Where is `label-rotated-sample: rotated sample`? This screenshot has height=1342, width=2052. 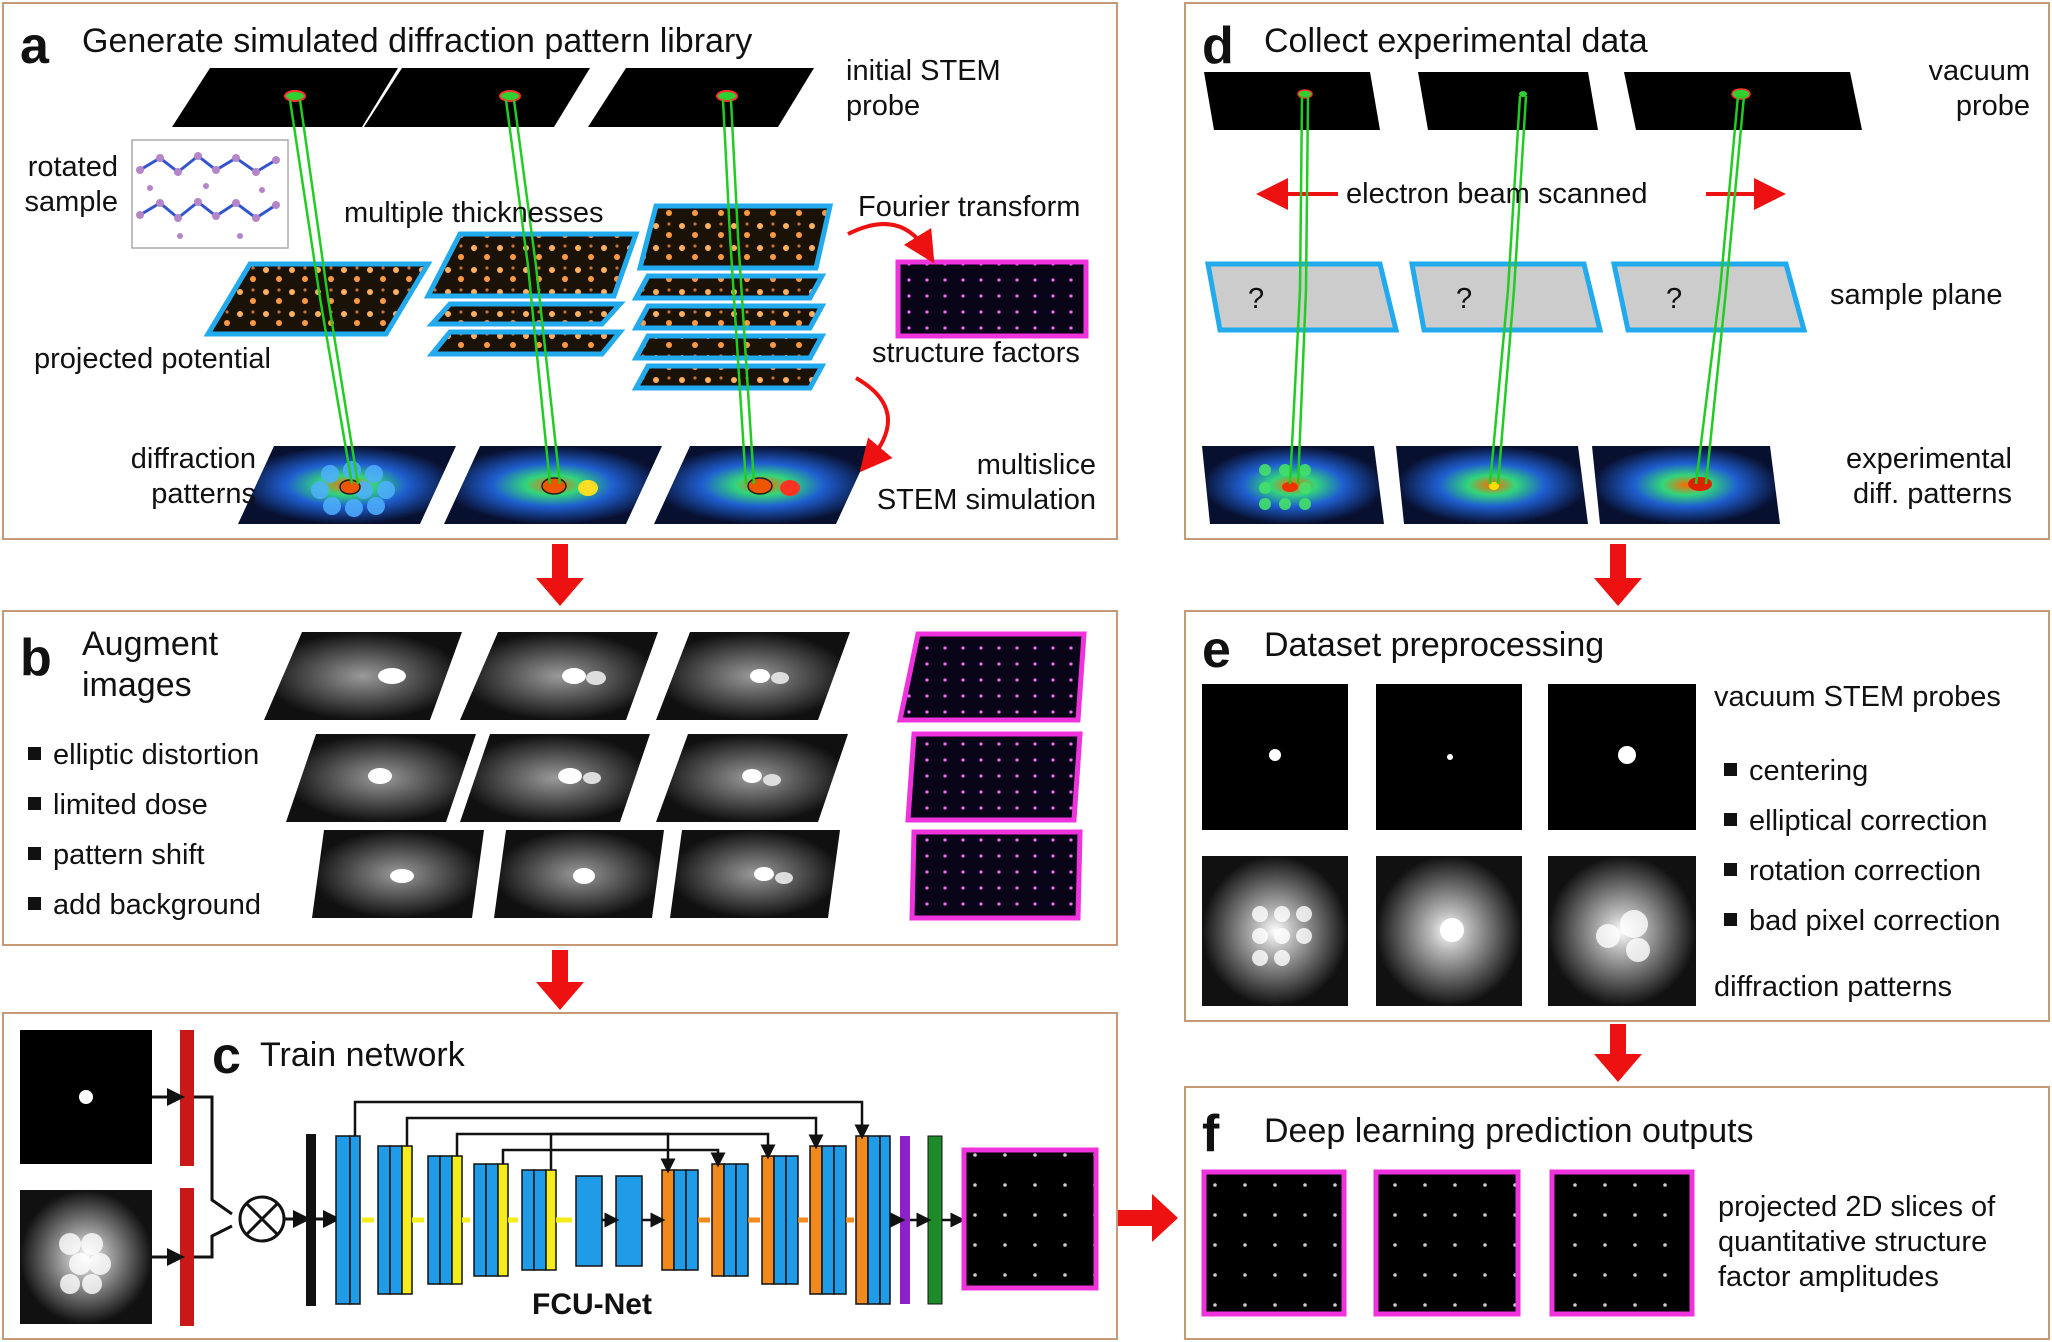
label-rotated-sample: rotated sample is located at coordinates (71, 184).